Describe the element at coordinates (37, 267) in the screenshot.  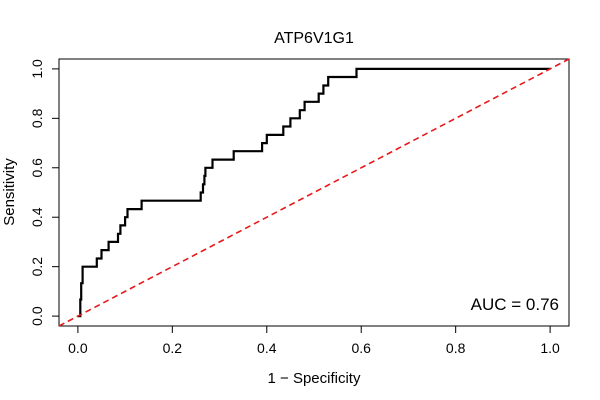
I see `y-tick-label: 0.2` at that location.